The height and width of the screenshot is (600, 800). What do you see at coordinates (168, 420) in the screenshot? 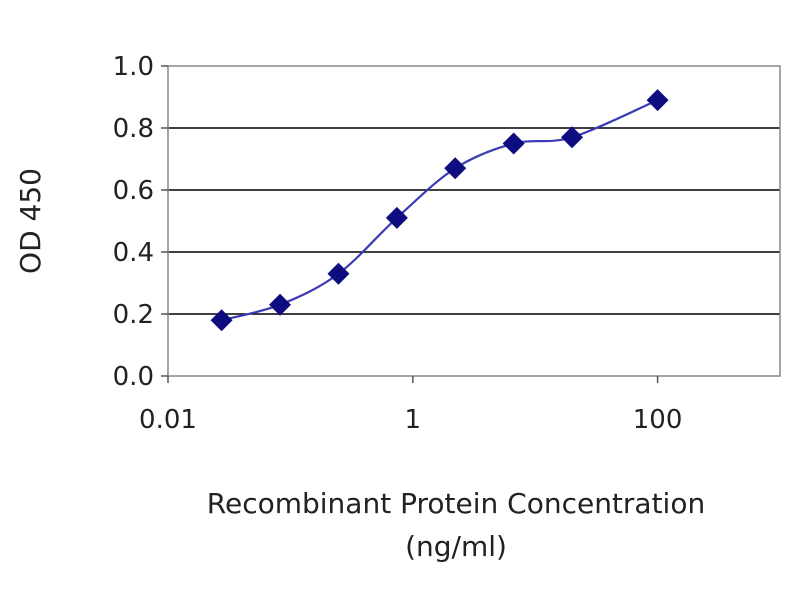
I see `x-tick-label: 0.01` at bounding box center [168, 420].